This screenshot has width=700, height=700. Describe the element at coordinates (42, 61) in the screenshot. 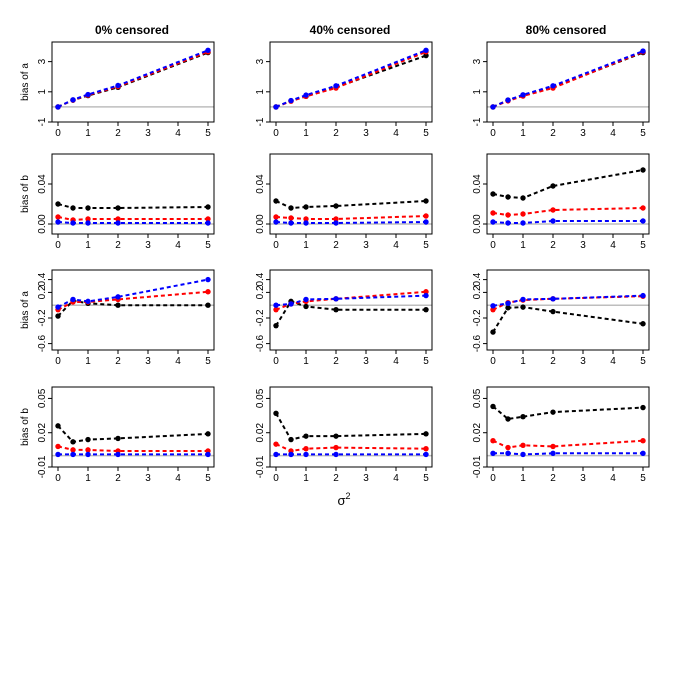

I see `y-tick-label: 3` at that location.